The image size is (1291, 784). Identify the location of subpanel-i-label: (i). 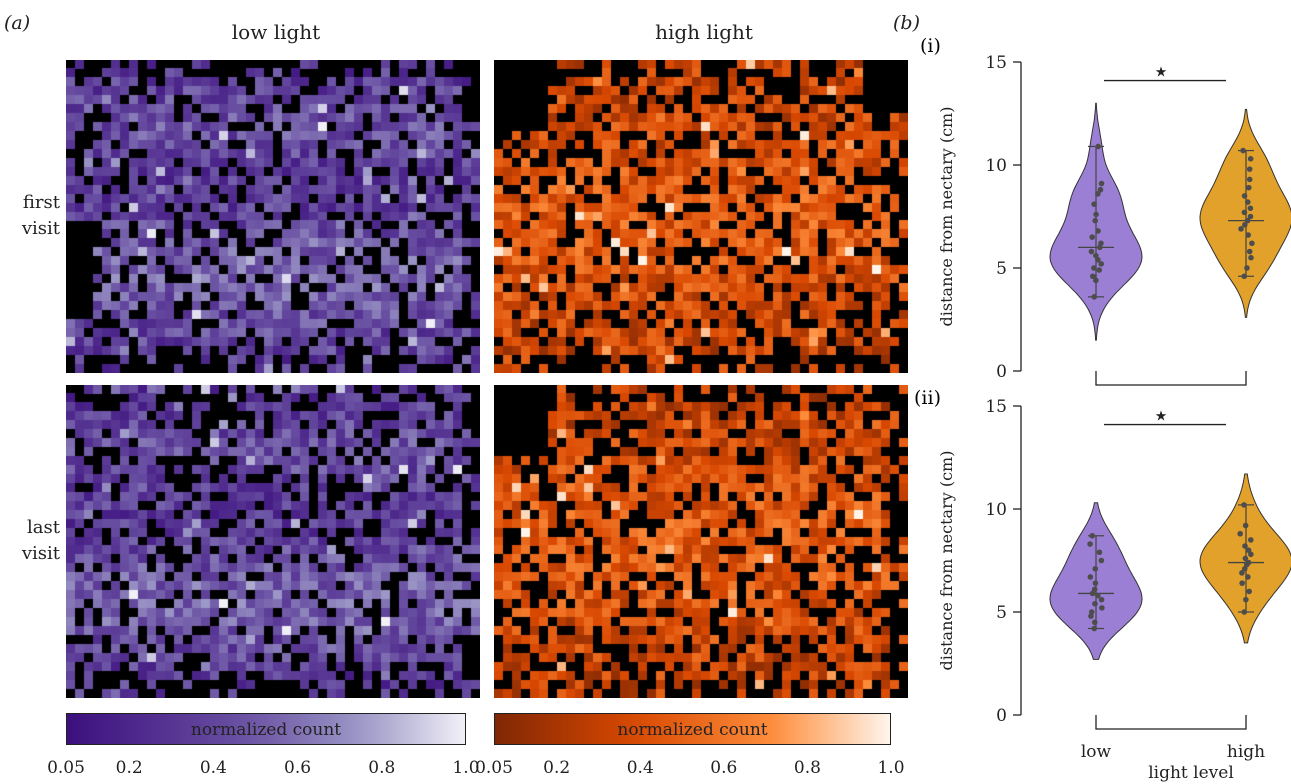
(930, 46).